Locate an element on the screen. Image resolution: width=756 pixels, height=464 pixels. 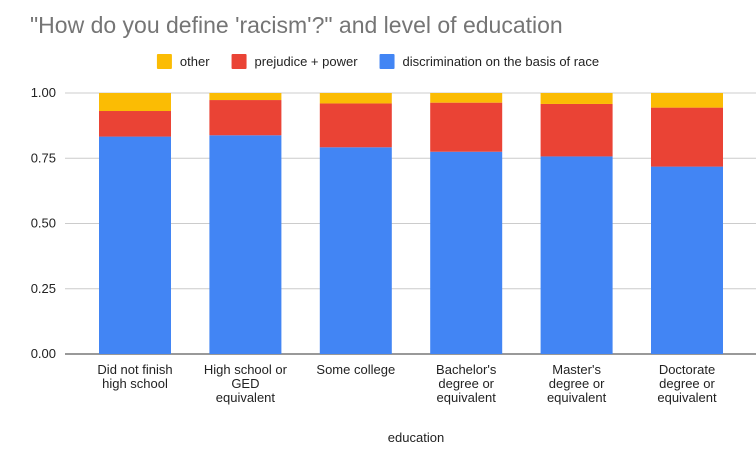
x-tick-label: Did not finish high school is located at coordinates (134, 376).